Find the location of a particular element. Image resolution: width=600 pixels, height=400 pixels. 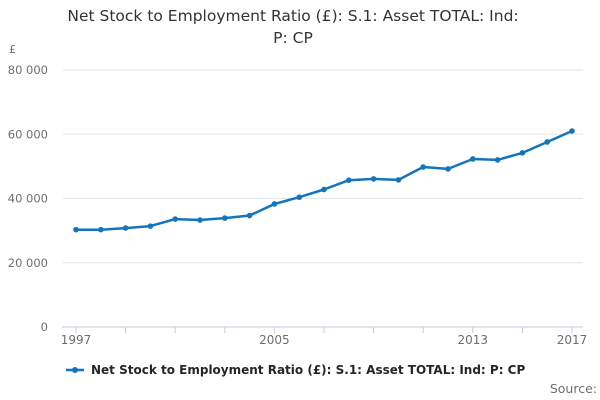

y-axis-unit-label: £ is located at coordinates (12, 49).